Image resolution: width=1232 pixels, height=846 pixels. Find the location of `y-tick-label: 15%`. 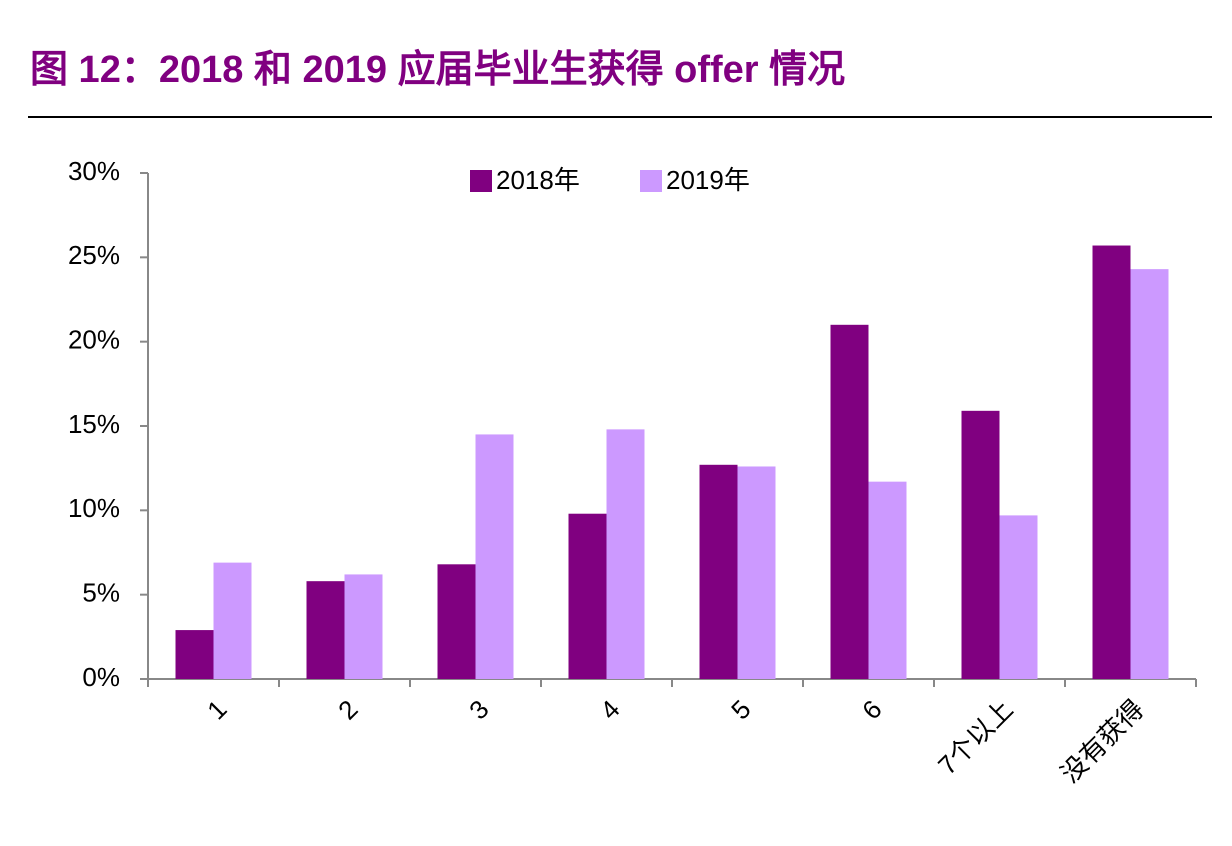

y-tick-label: 15% is located at coordinates (94, 424).